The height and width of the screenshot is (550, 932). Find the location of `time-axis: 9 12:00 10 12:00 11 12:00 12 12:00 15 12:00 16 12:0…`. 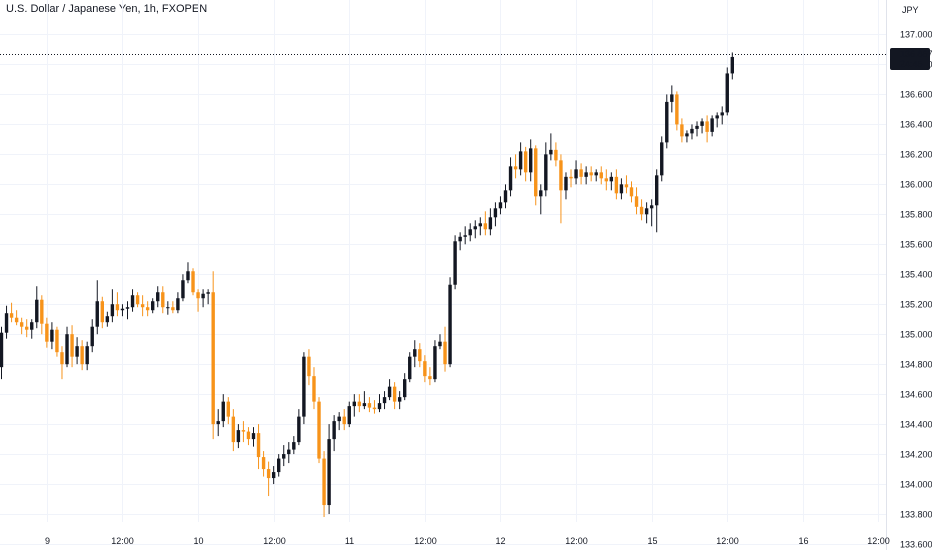

time-axis: 9 12:00 10 12:00 11 12:00 12 12:00 15 12:00 16 12:0… is located at coordinates (488, 541).